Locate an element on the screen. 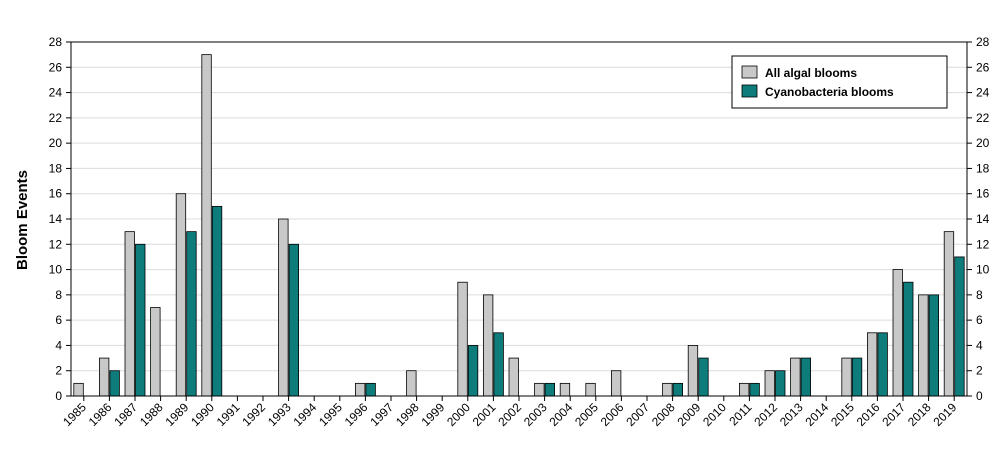 The image size is (1004, 462). bar-all-algal-2017 is located at coordinates (897, 333).